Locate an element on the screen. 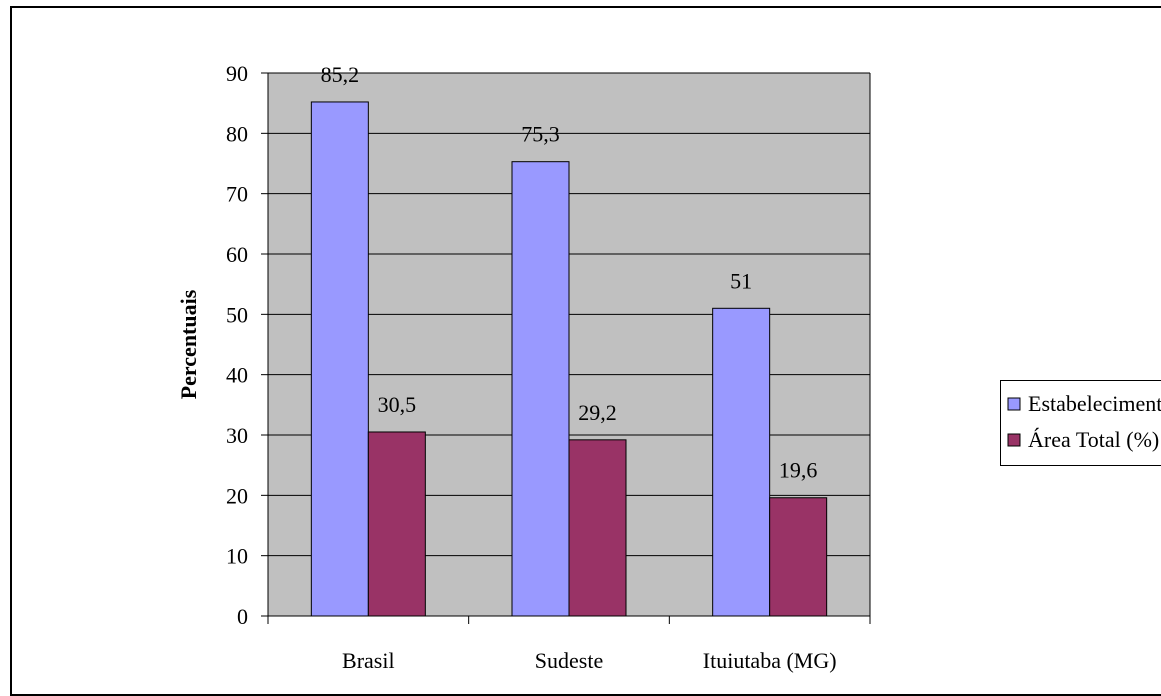 The width and height of the screenshot is (1161, 696). x-tick-label: Brasil is located at coordinates (368, 660).